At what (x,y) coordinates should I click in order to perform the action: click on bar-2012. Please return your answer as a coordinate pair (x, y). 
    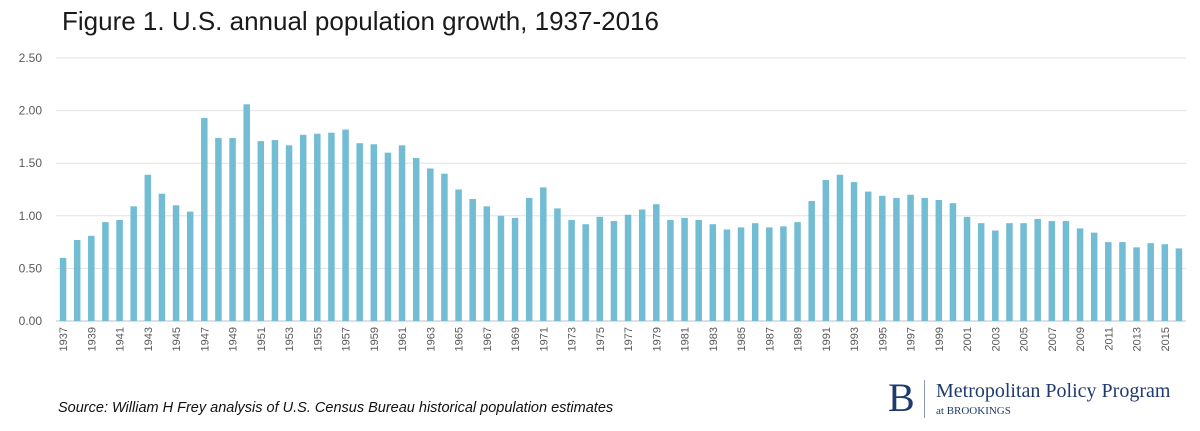
    Looking at the image, I should click on (1122, 281).